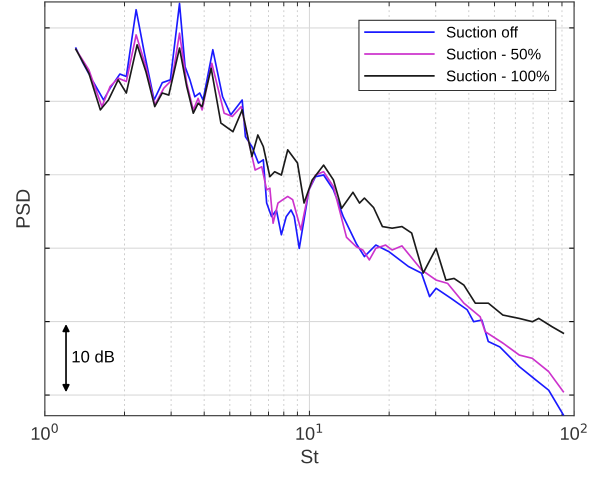 The image size is (598, 485). Describe the element at coordinates (310, 457) in the screenshot. I see `x-axis-title: St` at that location.